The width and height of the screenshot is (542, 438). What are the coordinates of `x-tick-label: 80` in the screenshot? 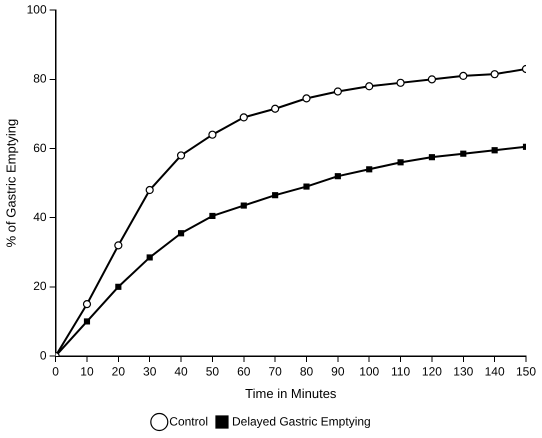 It's located at (307, 371).